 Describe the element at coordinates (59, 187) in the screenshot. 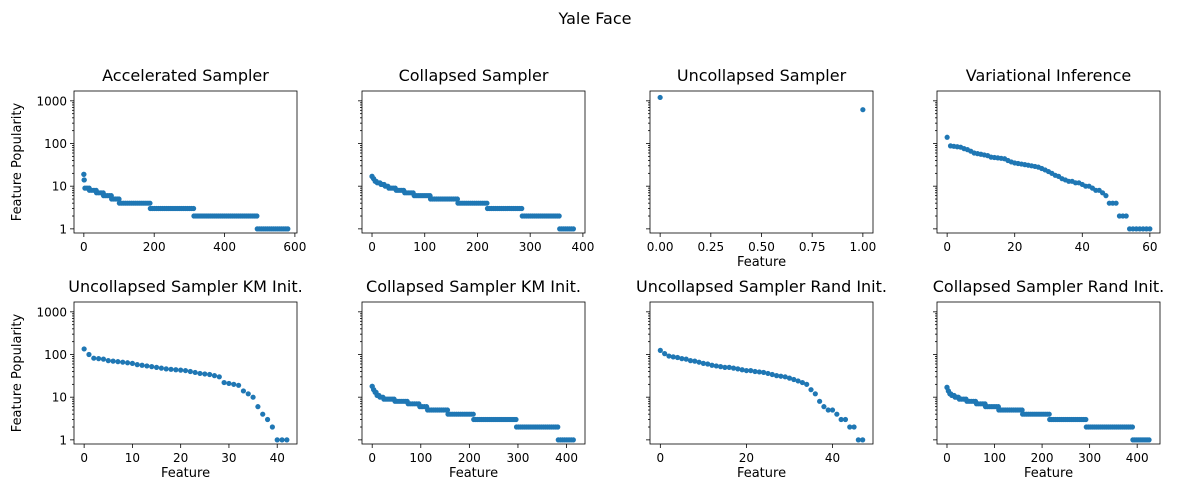

I see `y-tick-label: 10` at that location.